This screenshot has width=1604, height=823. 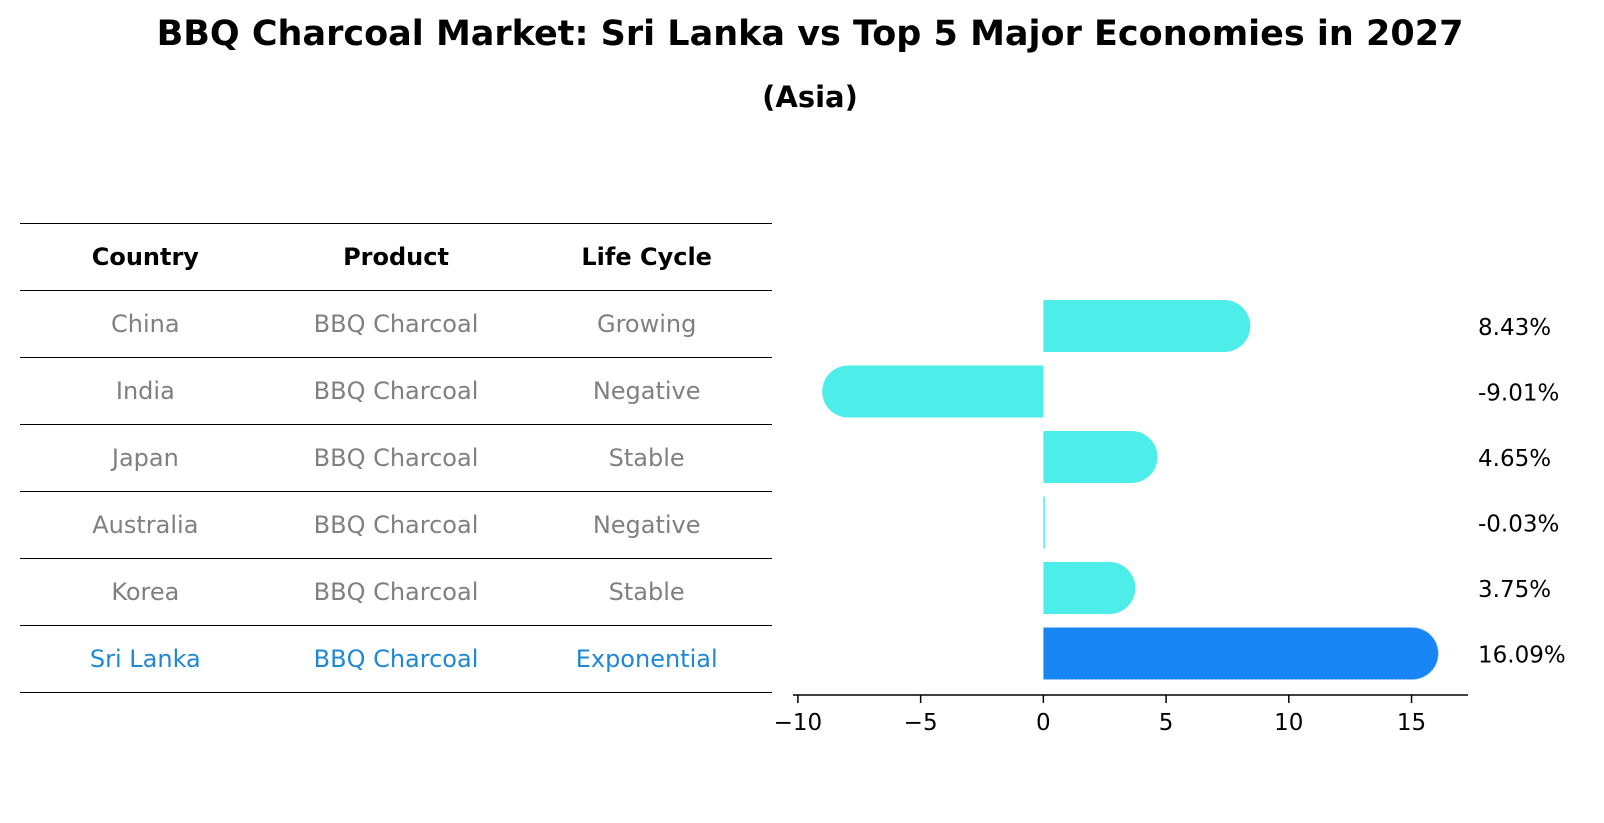 What do you see at coordinates (1100, 457) in the screenshot?
I see `bar-japan` at bounding box center [1100, 457].